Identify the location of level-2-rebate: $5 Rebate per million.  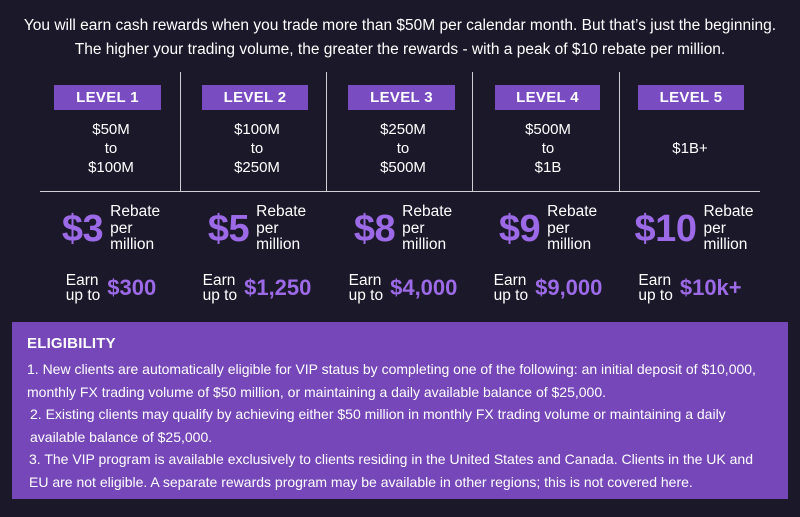
(257, 229).